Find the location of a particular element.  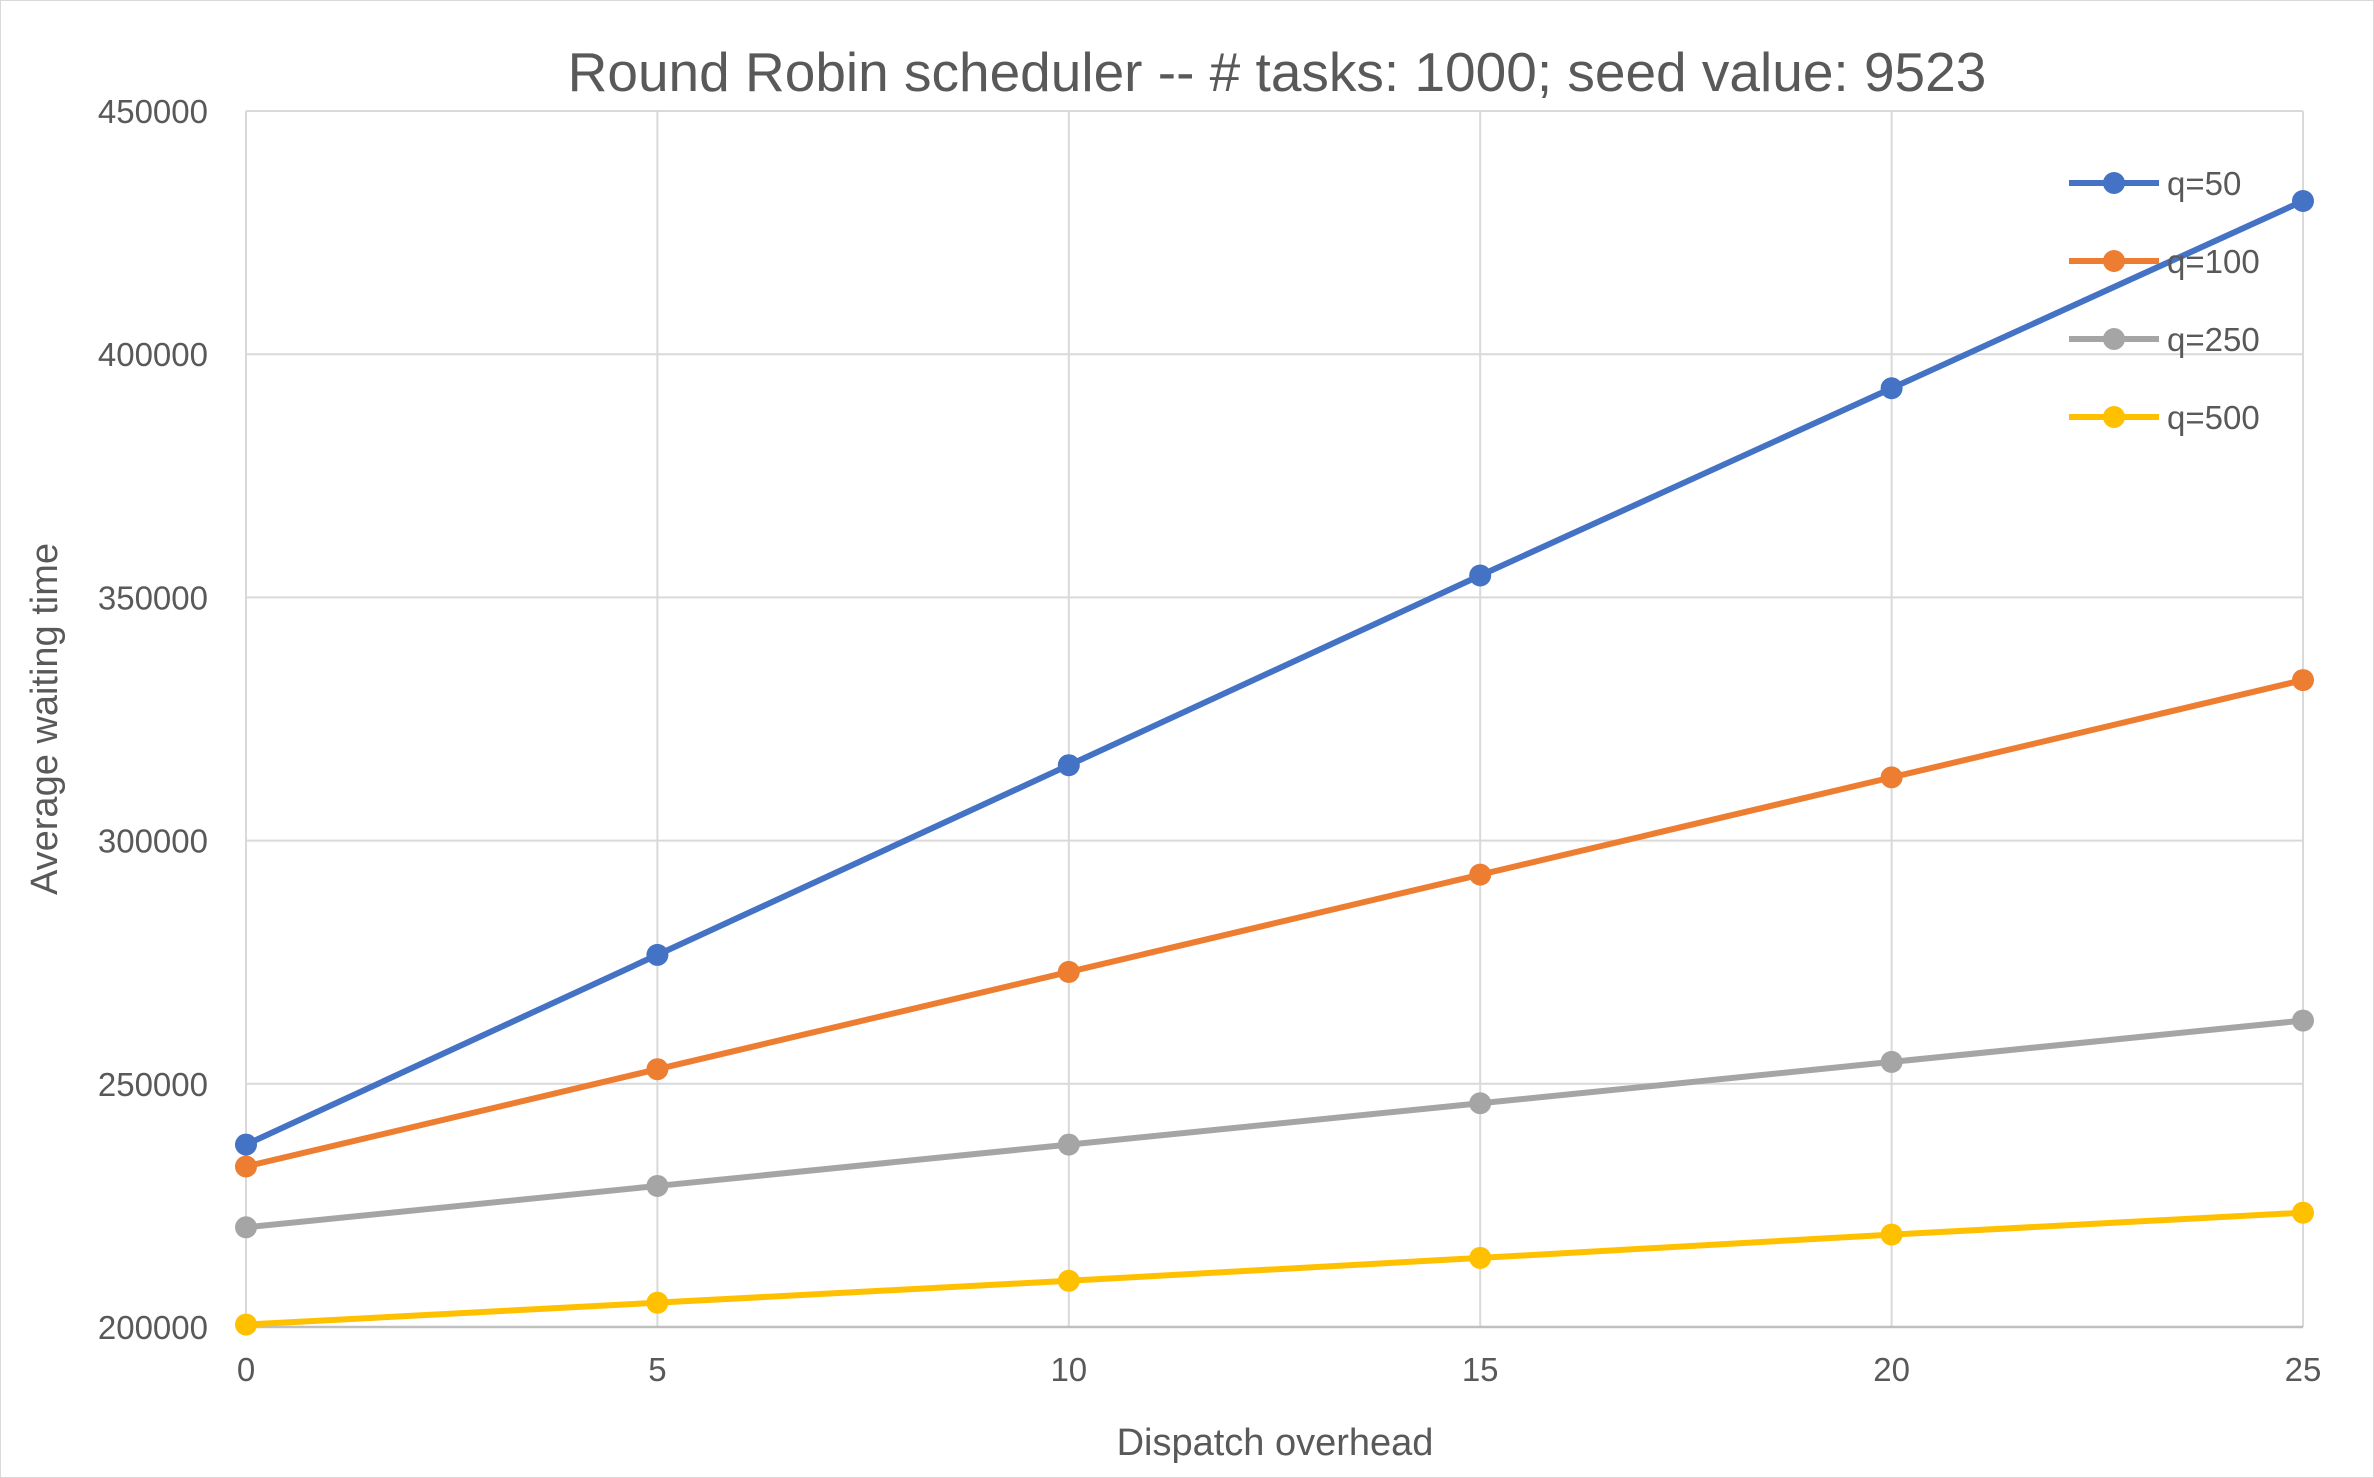

y-tick-label: 400000 is located at coordinates (153, 354).